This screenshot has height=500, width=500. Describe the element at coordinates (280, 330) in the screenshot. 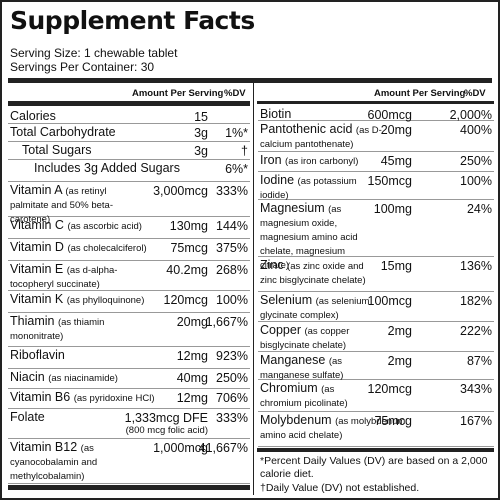

I see `name-text: Copper` at that location.